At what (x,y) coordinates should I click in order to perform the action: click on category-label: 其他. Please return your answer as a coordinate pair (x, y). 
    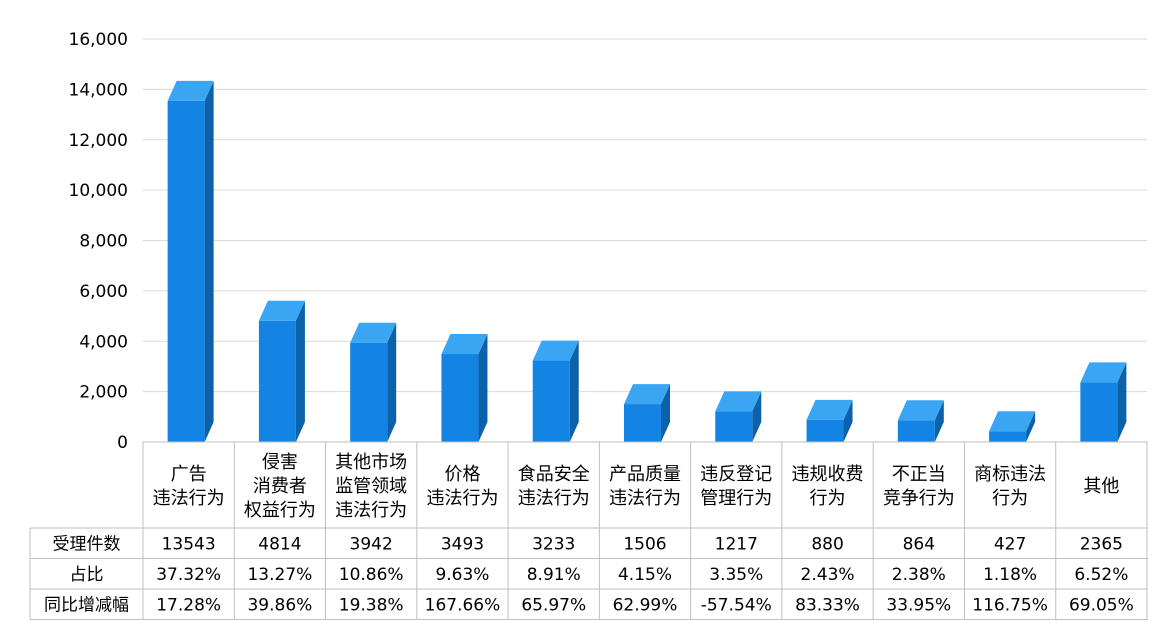
    Looking at the image, I should click on (1101, 486).